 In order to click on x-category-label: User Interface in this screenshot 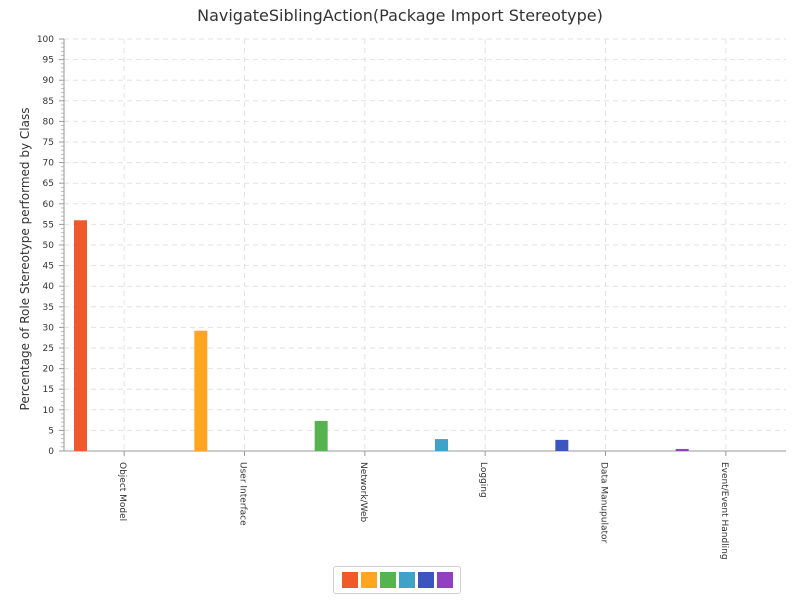, I will do `click(243, 494)`.